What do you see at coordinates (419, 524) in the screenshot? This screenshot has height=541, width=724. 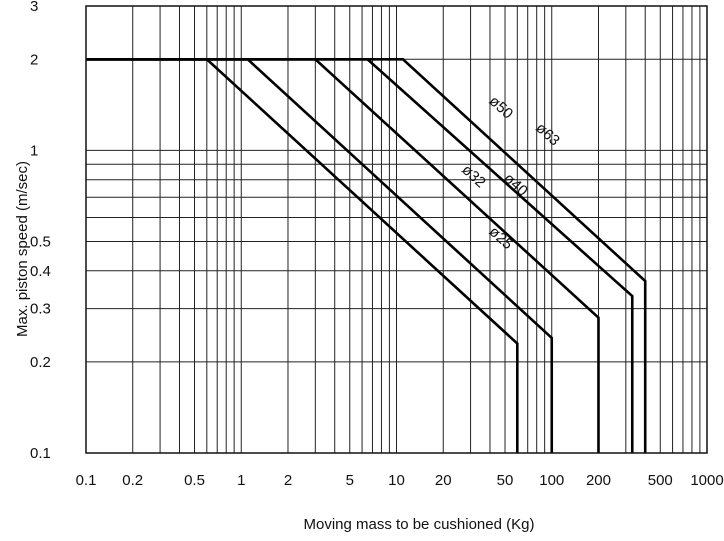 I see `x-axis-title: Moving mass to be cushioned (Kg)` at bounding box center [419, 524].